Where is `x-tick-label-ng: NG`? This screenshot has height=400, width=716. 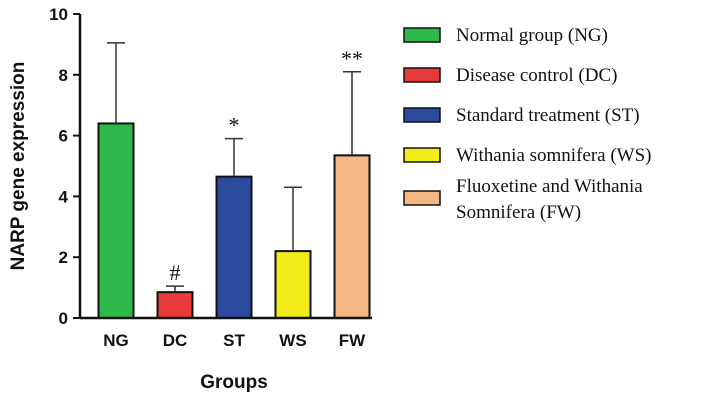
x-tick-label-ng: NG is located at coordinates (116, 340).